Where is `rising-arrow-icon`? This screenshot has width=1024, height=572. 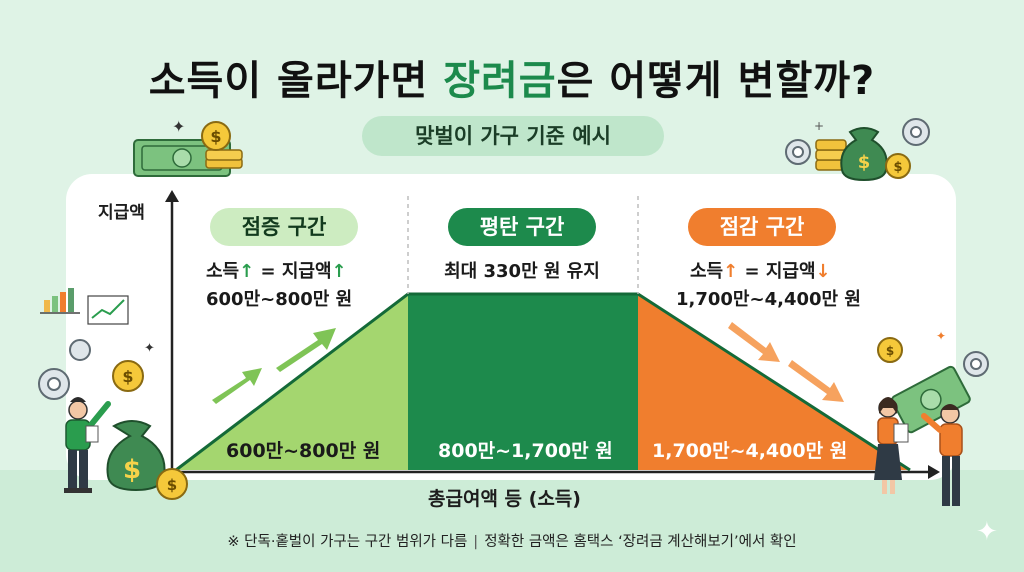
rising-arrow-icon is located at coordinates (274, 366).